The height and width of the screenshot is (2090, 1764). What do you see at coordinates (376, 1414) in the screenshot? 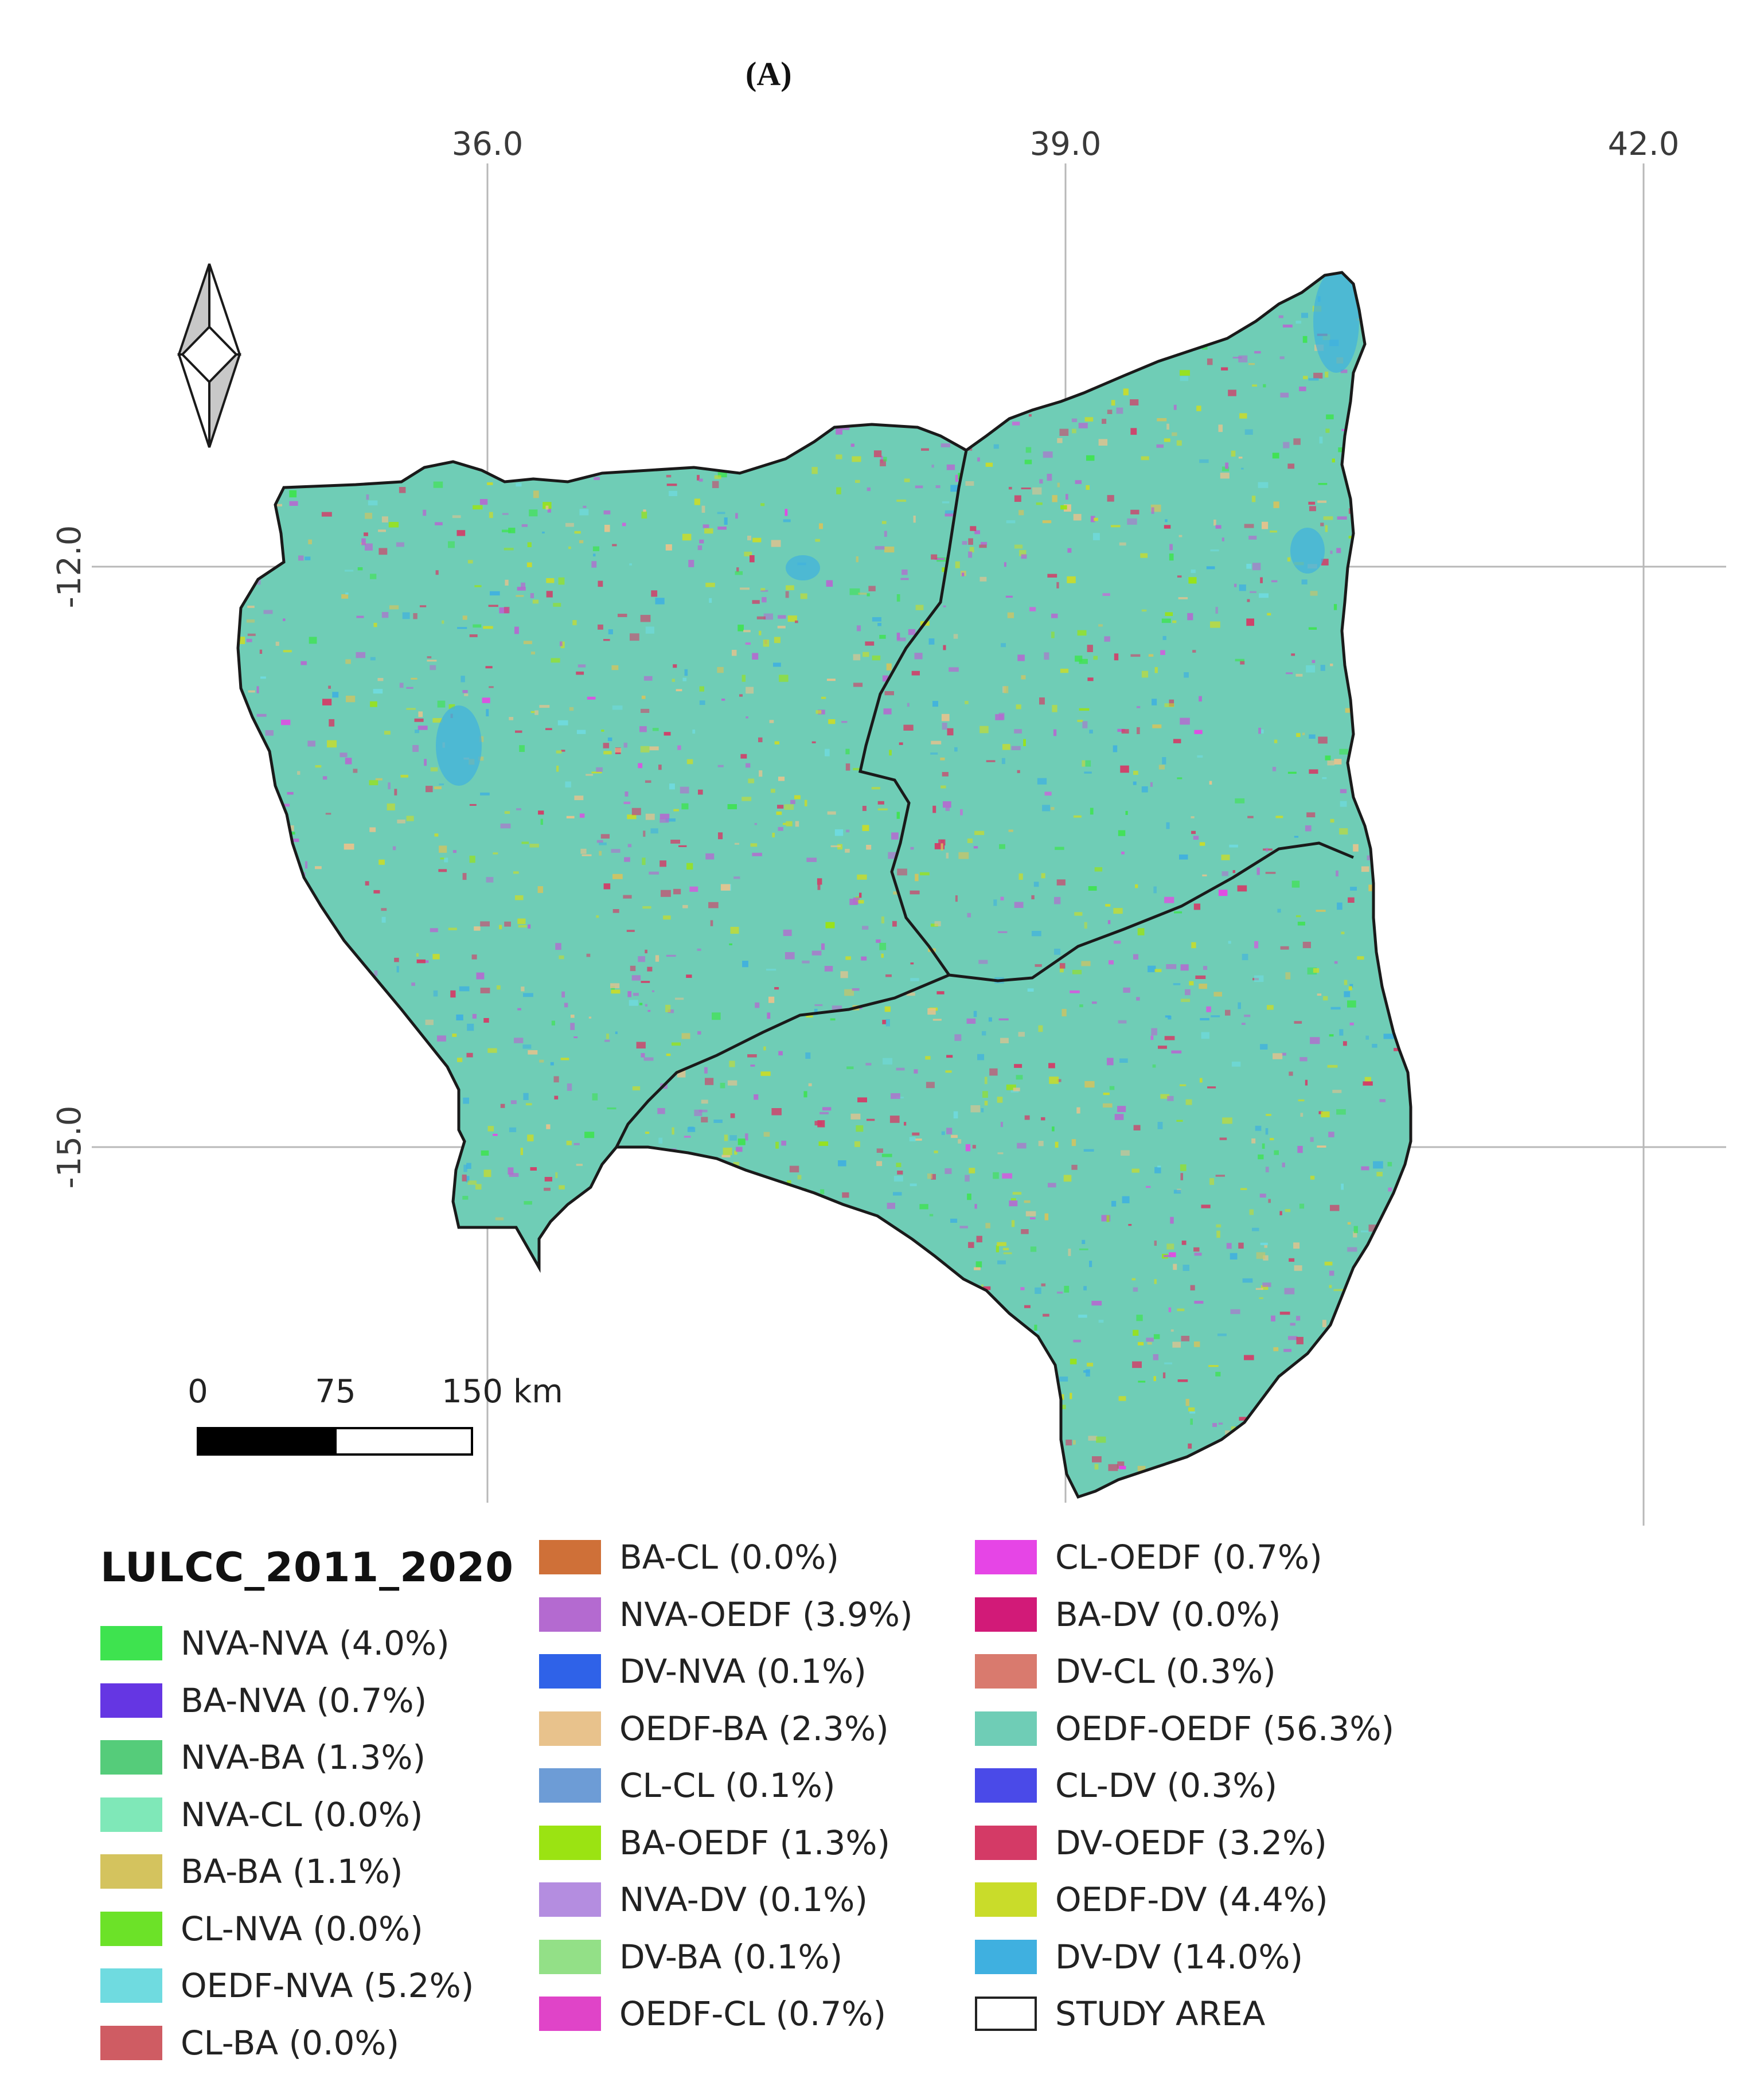
I see `scale-bar: 0 75 150 km` at bounding box center [376, 1414].